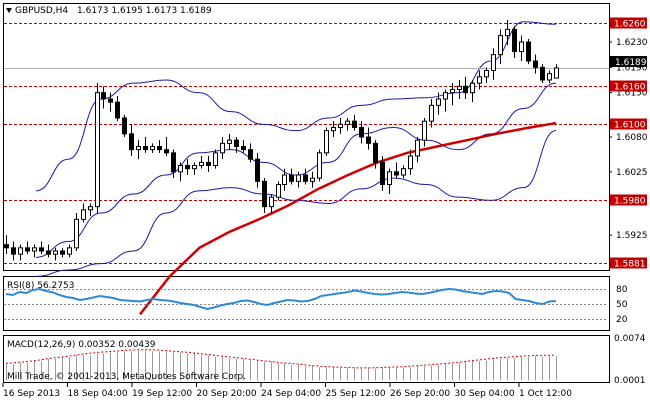 This screenshot has width=650, height=400. Describe the element at coordinates (628, 139) in the screenshot. I see `price-axis: 1.6230 1.6190 1.6150 1.6080 1.6025 1.5925` at that location.